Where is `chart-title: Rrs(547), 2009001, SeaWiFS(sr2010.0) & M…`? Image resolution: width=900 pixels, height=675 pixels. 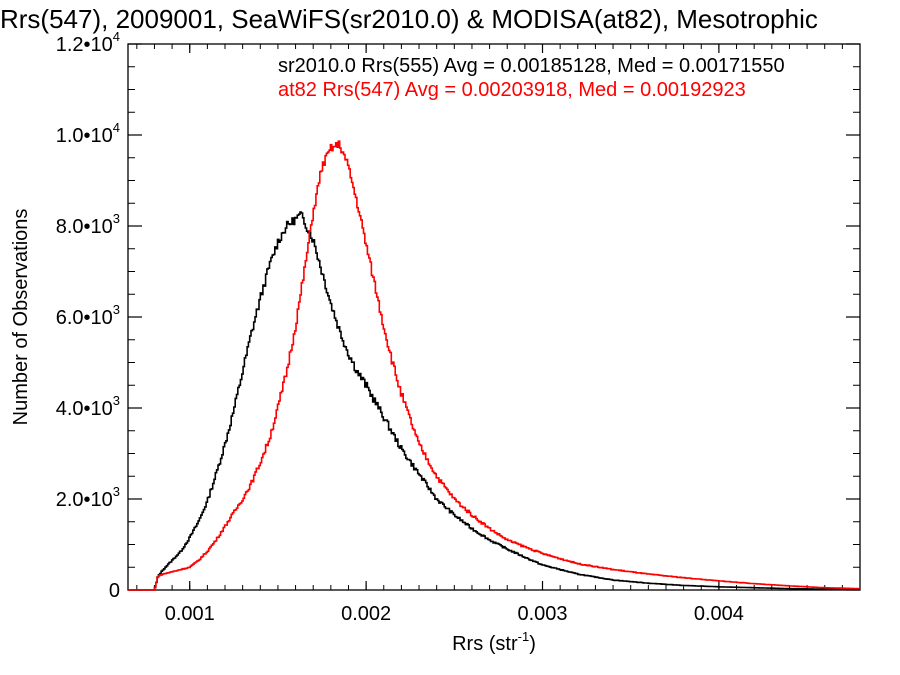 chart-title: Rrs(547), 2009001, SeaWiFS(sr2010.0) & M… is located at coordinates (409, 19).